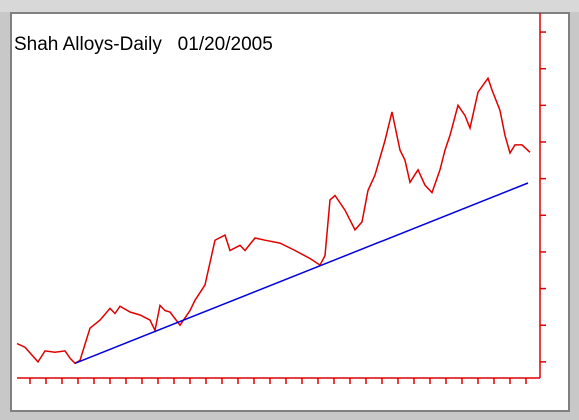 The image size is (579, 420). I want to click on title-strip, so click(289, 6).